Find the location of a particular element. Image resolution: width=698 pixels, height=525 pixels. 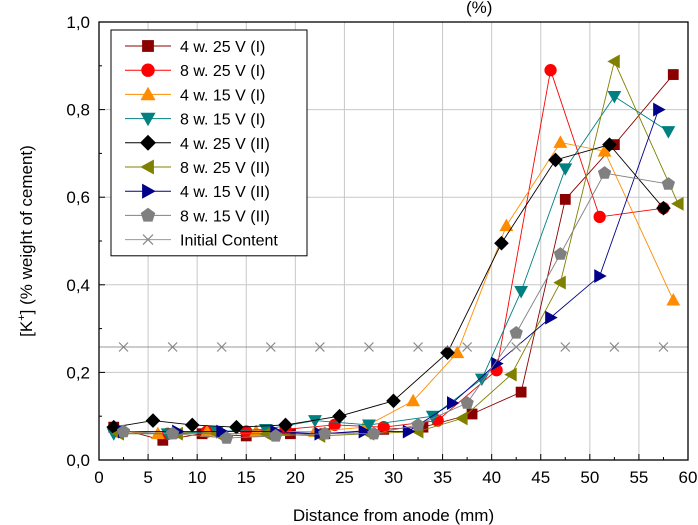

legend-entry-4-w-25-v-ii: 4 w. 25 V (II) is located at coordinates (197, 143).